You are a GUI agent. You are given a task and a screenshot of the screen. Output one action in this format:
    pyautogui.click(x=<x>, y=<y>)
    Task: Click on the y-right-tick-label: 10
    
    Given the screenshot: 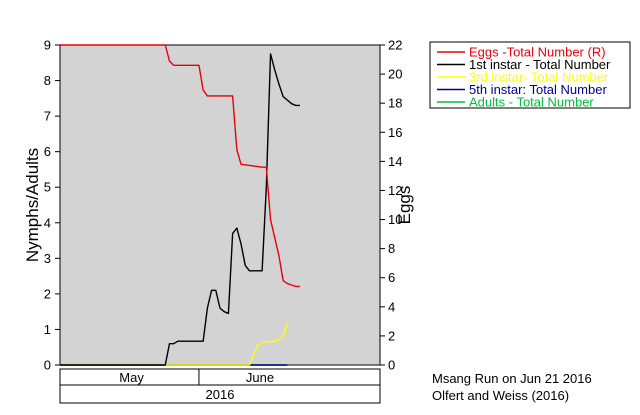 What is the action you would take?
    pyautogui.click(x=395, y=219)
    